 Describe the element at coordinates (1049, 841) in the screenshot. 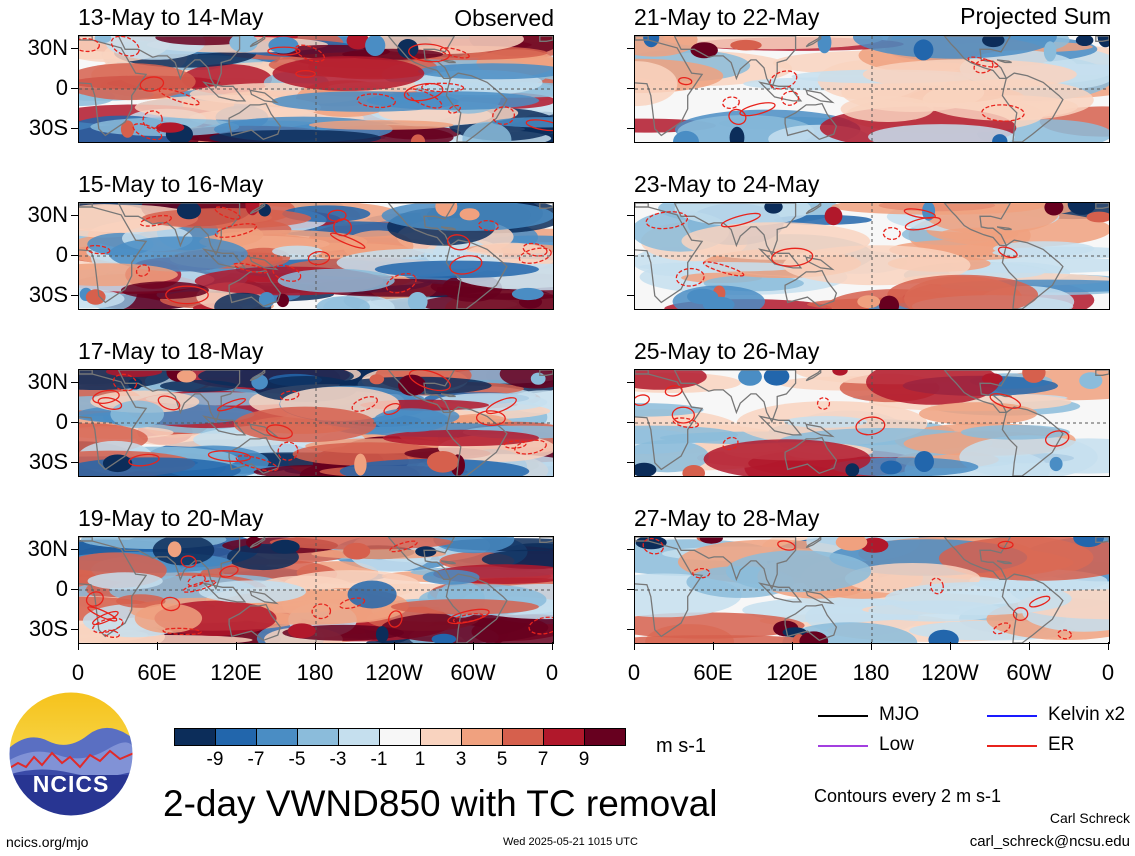

I see `author-email: carl_schreck@ncsu.edu` at that location.